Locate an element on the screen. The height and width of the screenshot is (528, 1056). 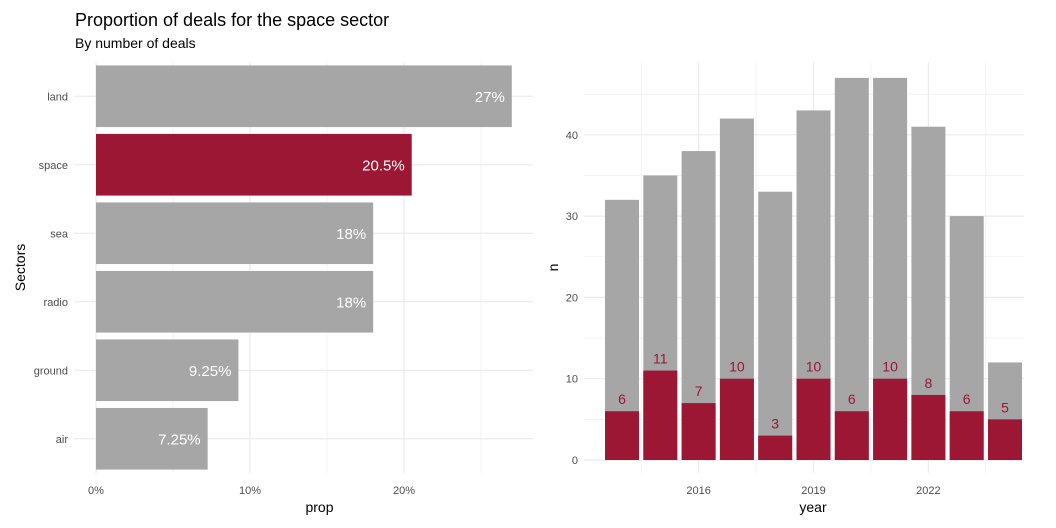
x-tick-label: 20% is located at coordinates (404, 491).